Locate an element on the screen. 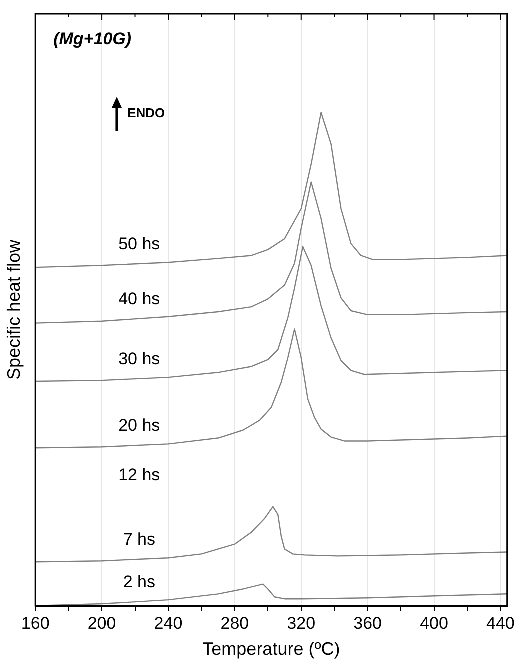 The height and width of the screenshot is (665, 518). x-tick-label: 160 is located at coordinates (35, 623).